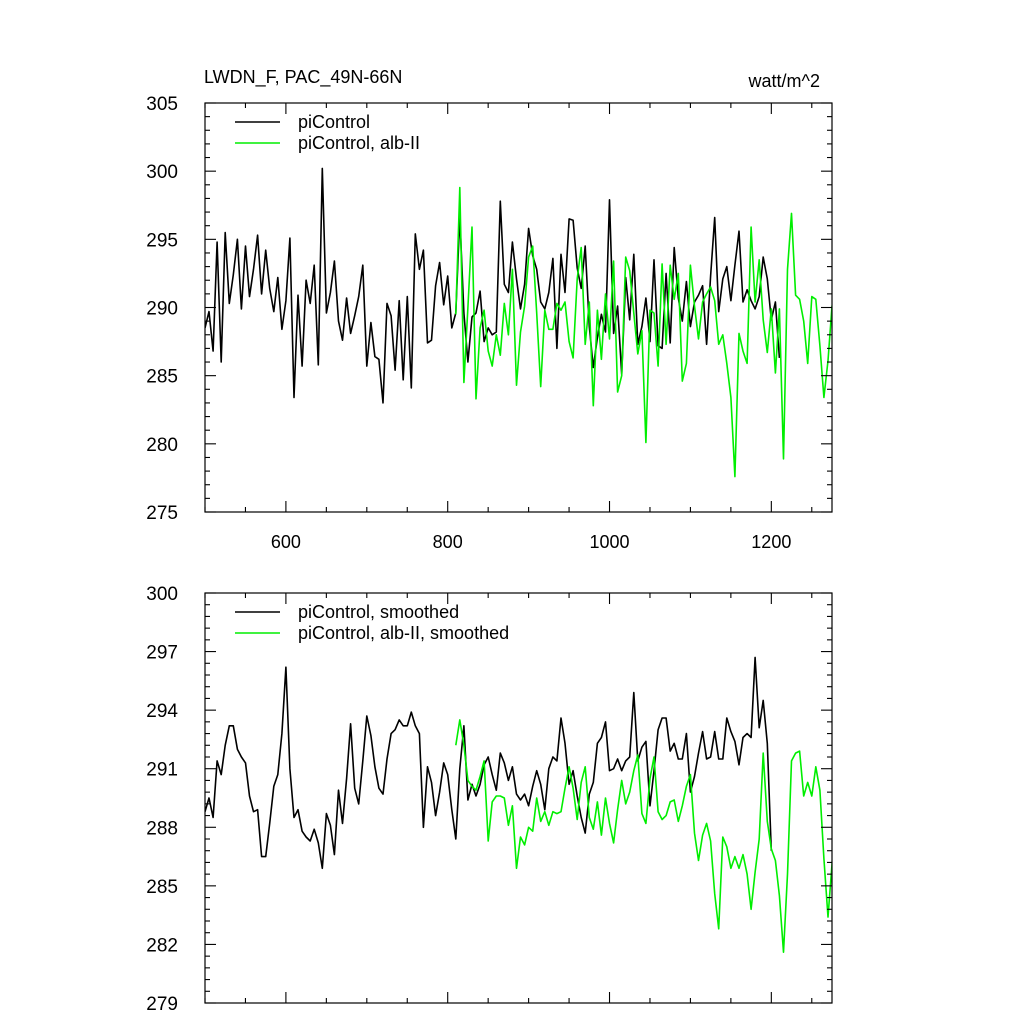 The width and height of the screenshot is (1024, 1024). Describe the element at coordinates (334, 122) in the screenshot. I see `legend-label: piControl` at that location.